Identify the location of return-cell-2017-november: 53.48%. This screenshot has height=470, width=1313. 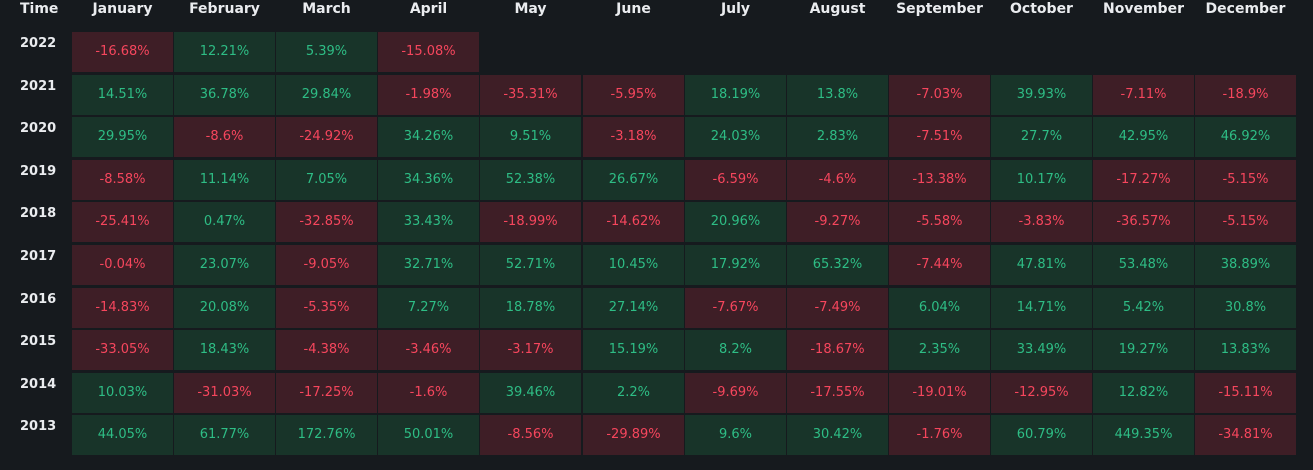
(1143, 265).